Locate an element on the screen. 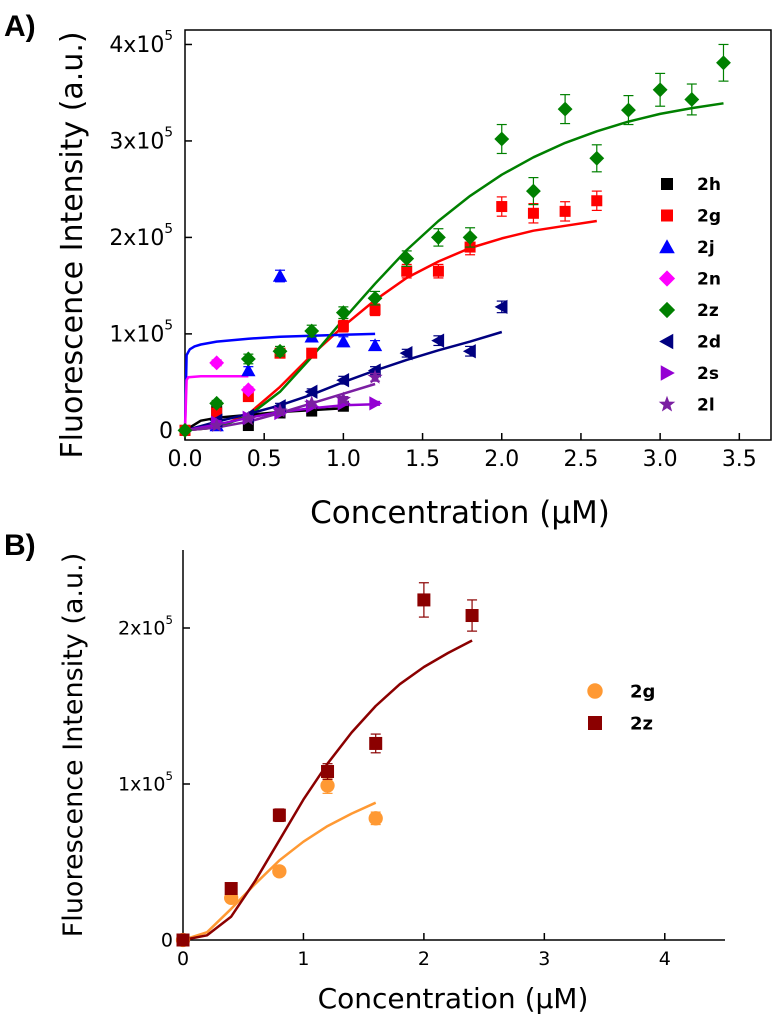 The height and width of the screenshot is (1025, 775). panel-a-y-tick-label: 4x10⁵ is located at coordinates (141, 43).